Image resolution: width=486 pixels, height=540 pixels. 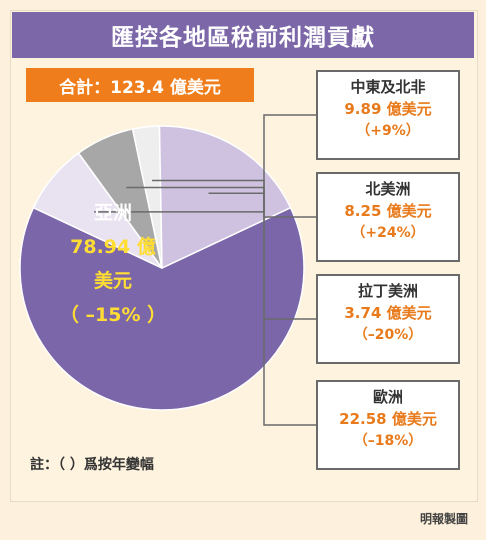 What do you see at coordinates (92, 465) in the screenshot?
I see `footnote: 註：（ ）爲按年變幅` at bounding box center [92, 465].